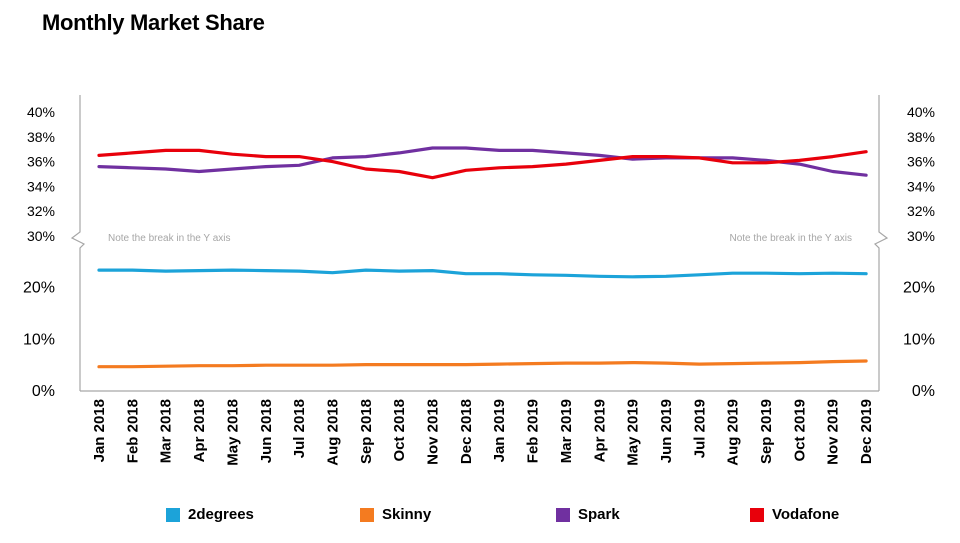 The width and height of the screenshot is (960, 543). I want to click on legend: 2degrees Skinny Spark Vodafone, so click(480, 518).